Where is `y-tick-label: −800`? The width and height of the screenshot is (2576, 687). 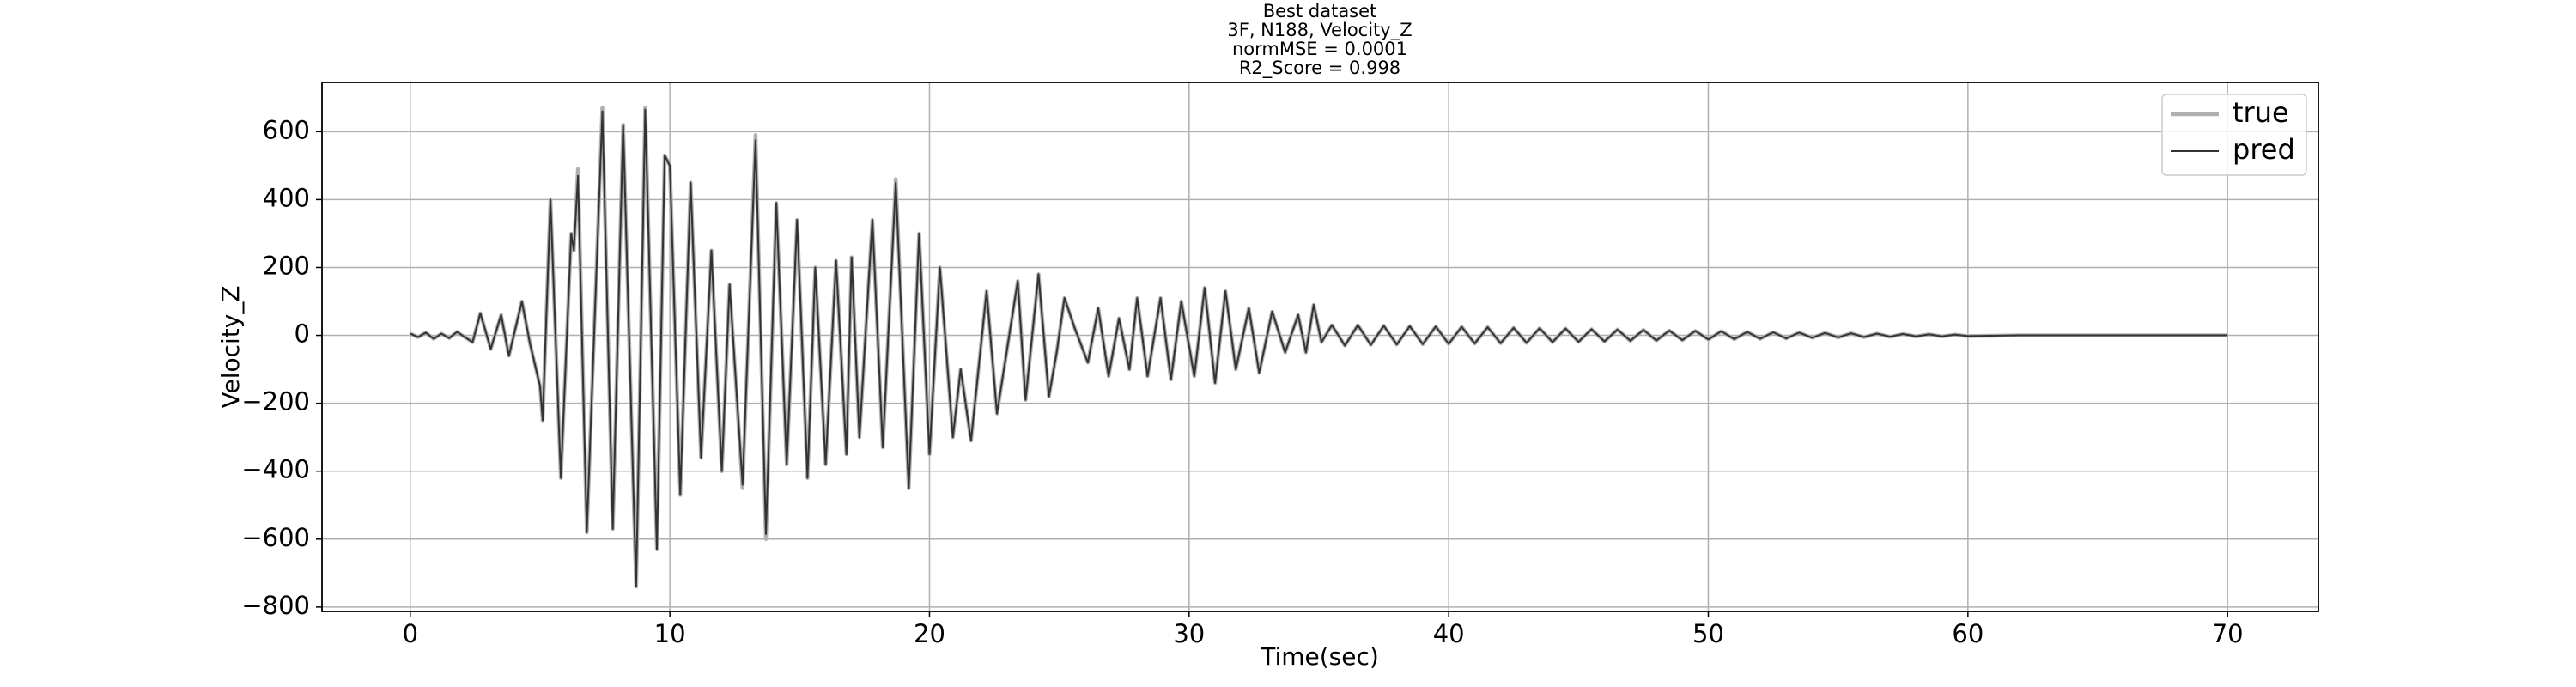
y-tick-label: −800 is located at coordinates (275, 605).